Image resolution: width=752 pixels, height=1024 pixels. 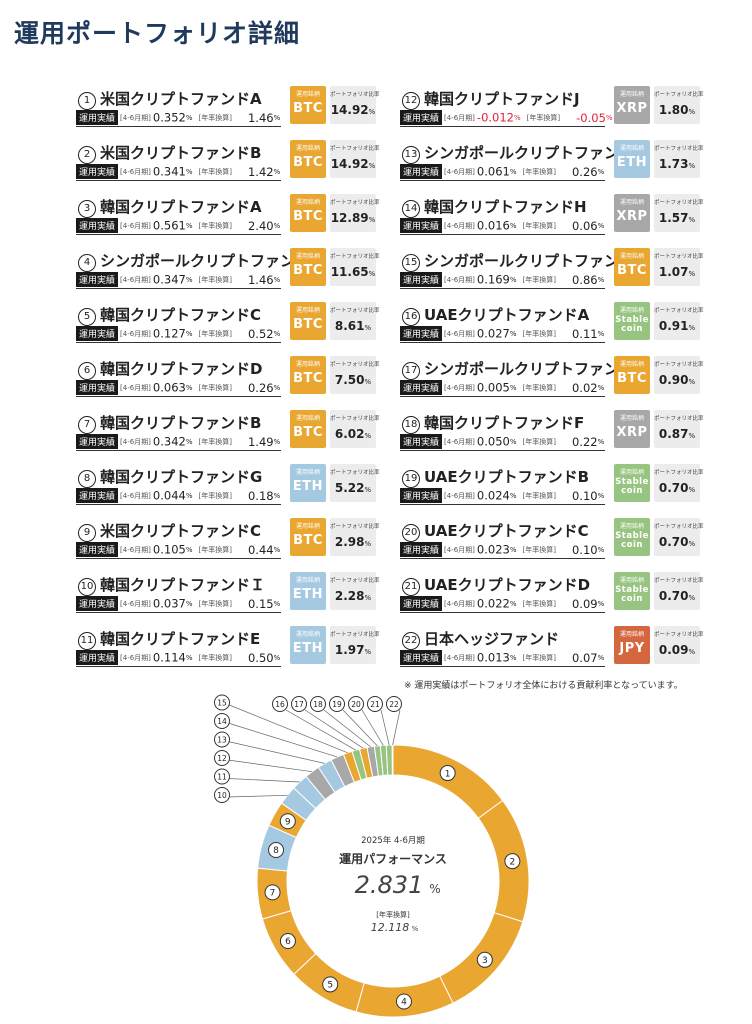 I want to click on portfolio-ratio-box: ポートフォリオ比率 0.91%, so click(x=679, y=321).